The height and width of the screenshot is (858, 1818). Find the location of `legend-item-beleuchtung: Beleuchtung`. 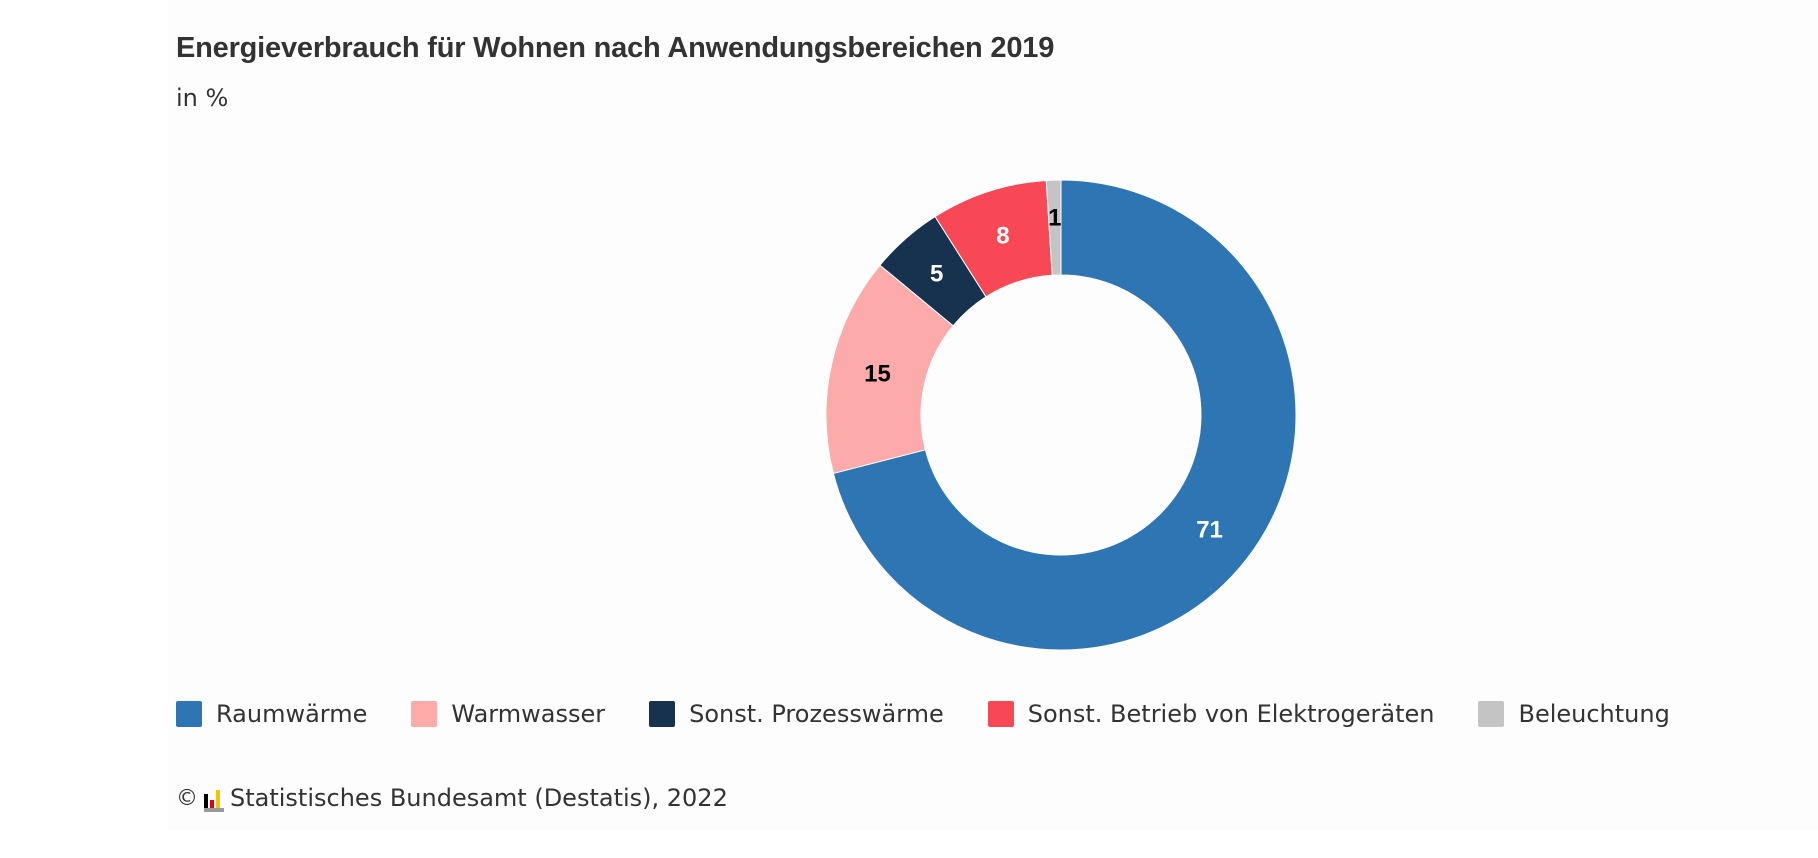

legend-item-beleuchtung: Beleuchtung is located at coordinates (1574, 714).